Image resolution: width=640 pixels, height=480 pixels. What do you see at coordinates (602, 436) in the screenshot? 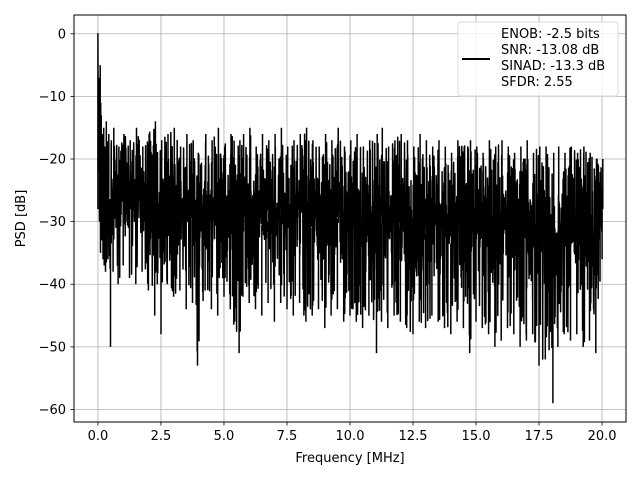
I see `x-tick-label: 20.0` at bounding box center [602, 436].